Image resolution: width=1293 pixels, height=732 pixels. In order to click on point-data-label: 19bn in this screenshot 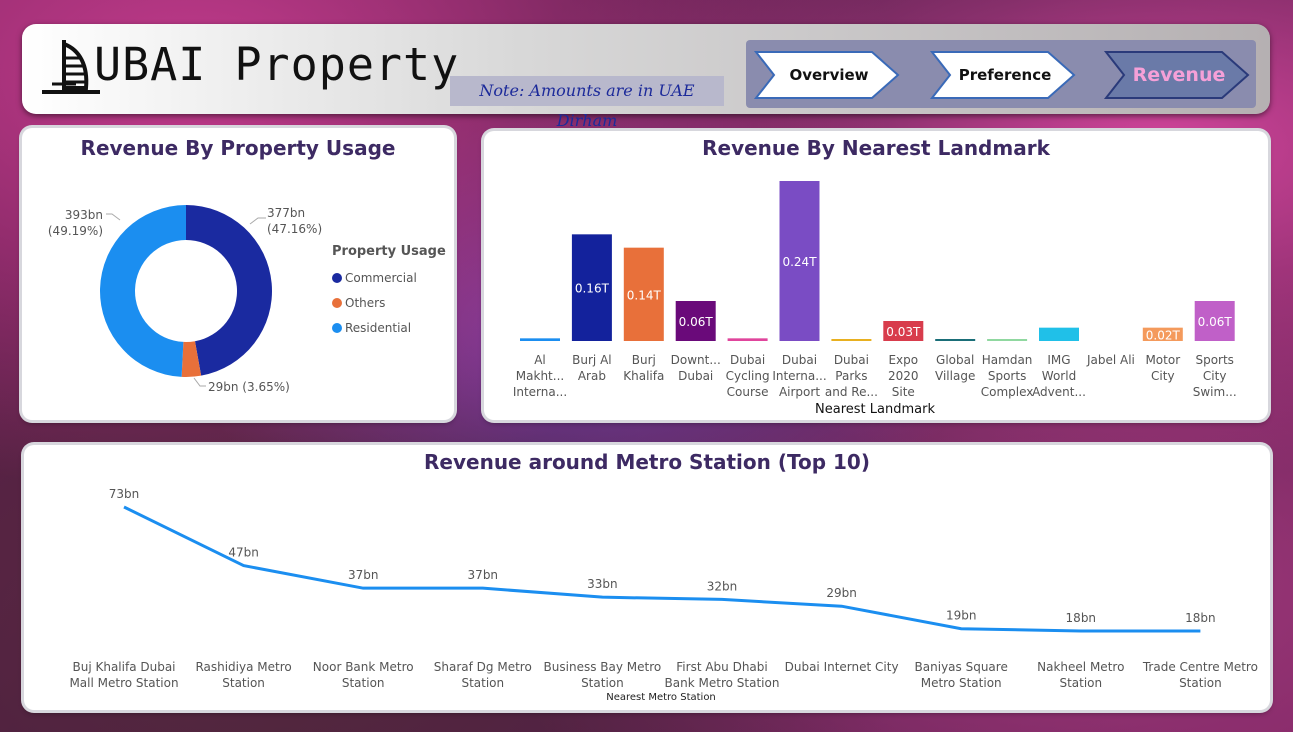, I will do `click(961, 616)`.